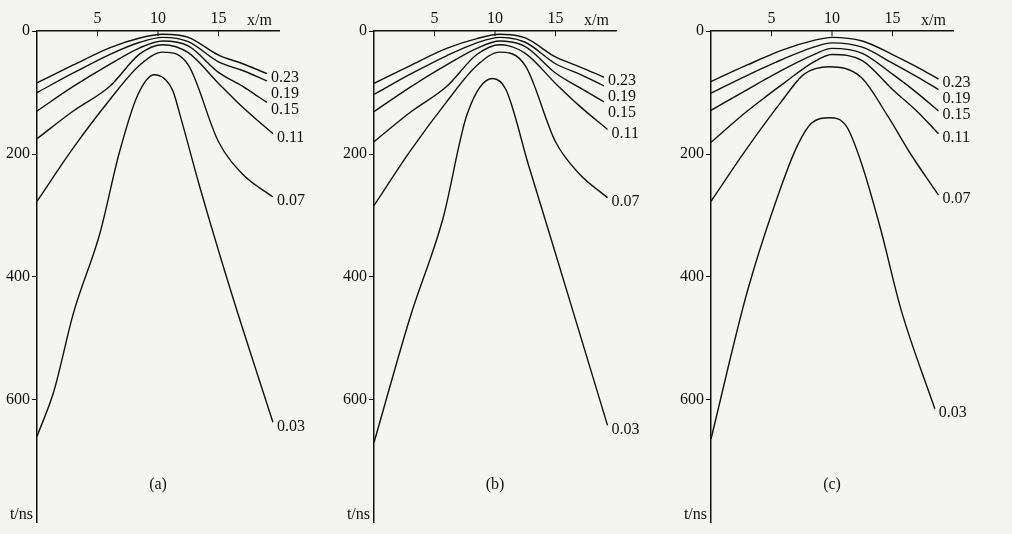 The width and height of the screenshot is (1012, 534). I want to click on annotation: (a), so click(158, 483).